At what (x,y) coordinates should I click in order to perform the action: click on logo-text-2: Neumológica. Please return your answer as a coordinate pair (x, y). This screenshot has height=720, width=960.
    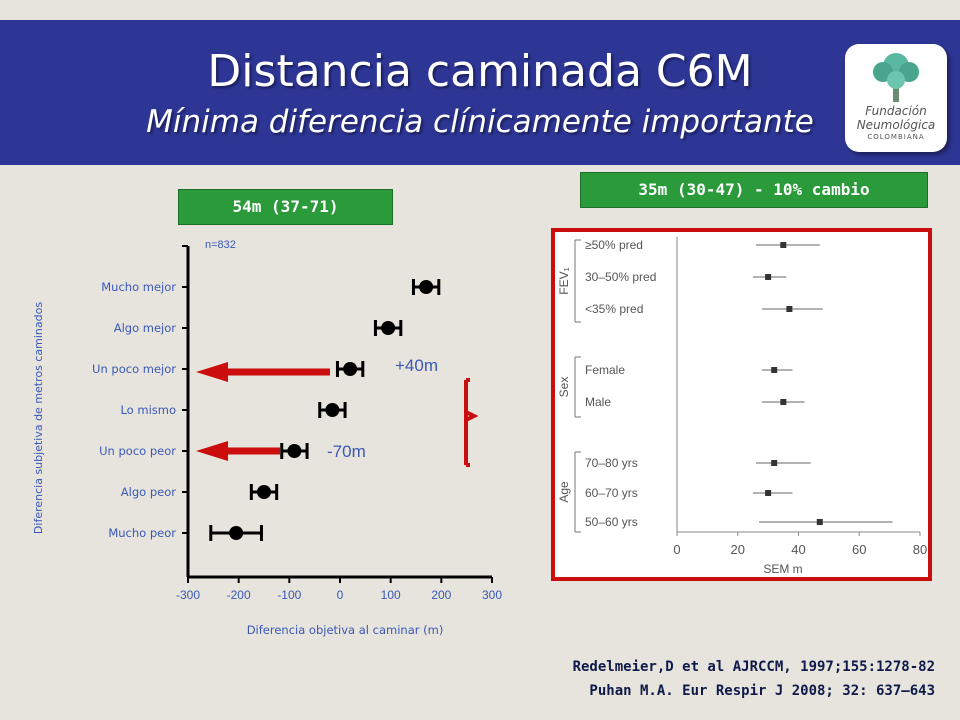
    Looking at the image, I should click on (896, 125).